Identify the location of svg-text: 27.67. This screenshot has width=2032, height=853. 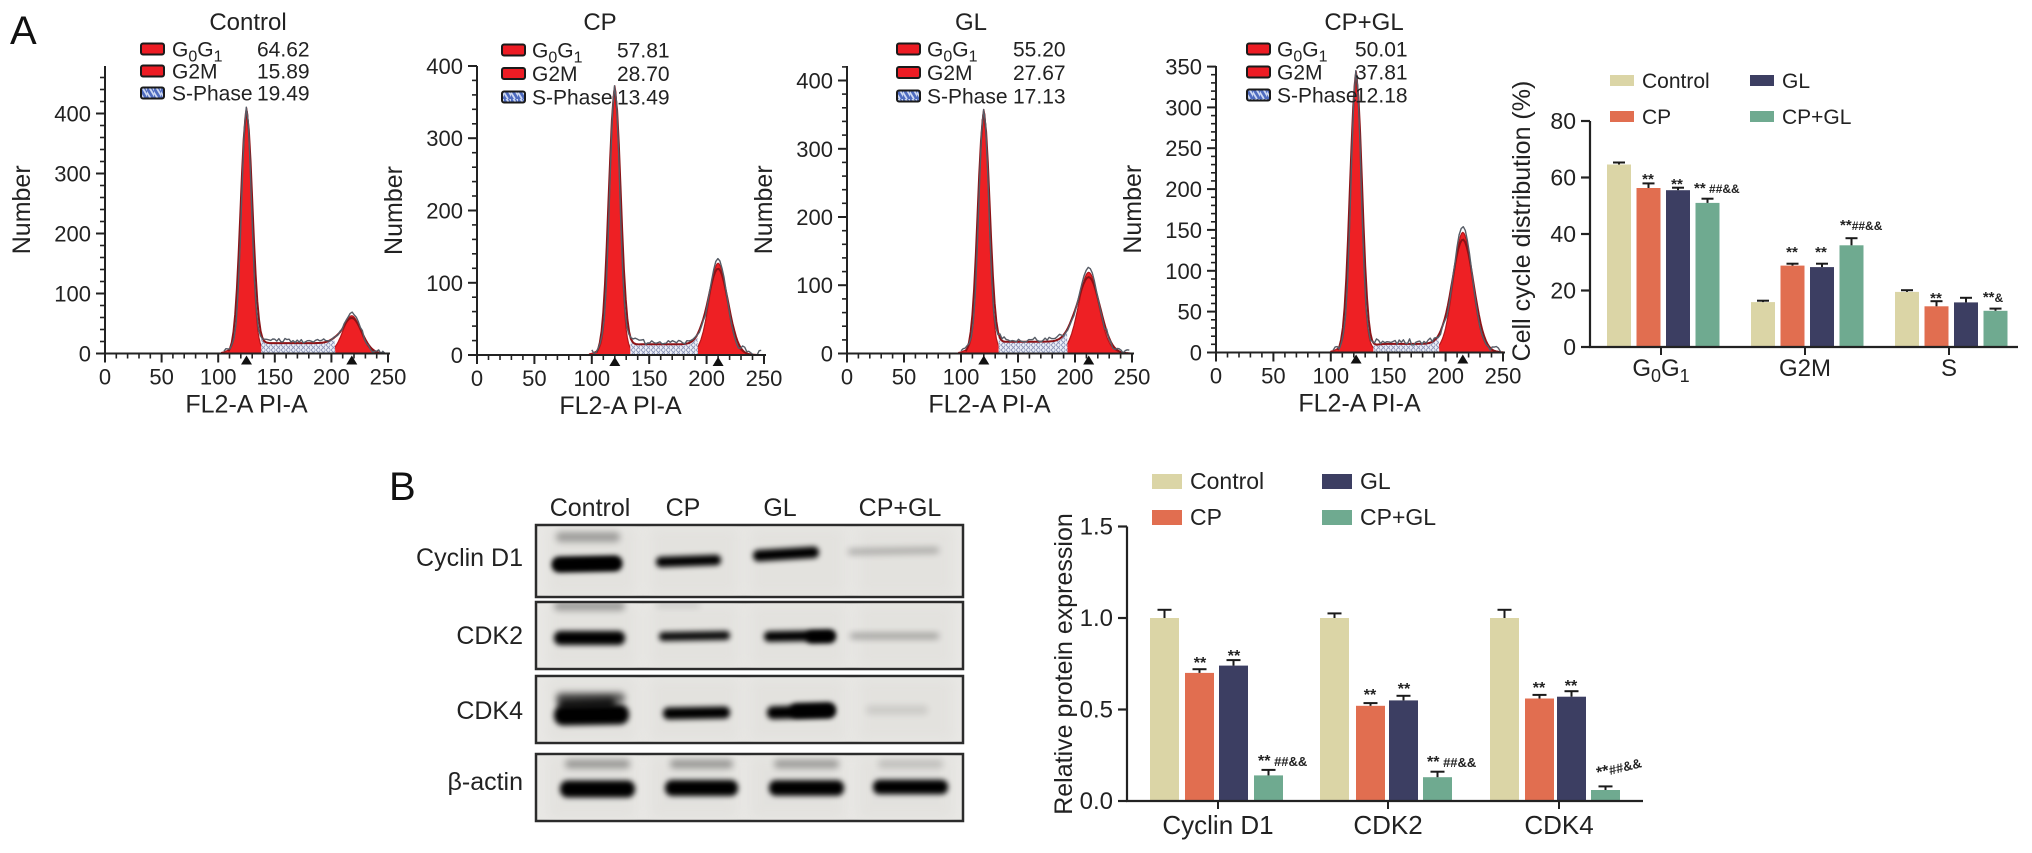
(1039, 73).